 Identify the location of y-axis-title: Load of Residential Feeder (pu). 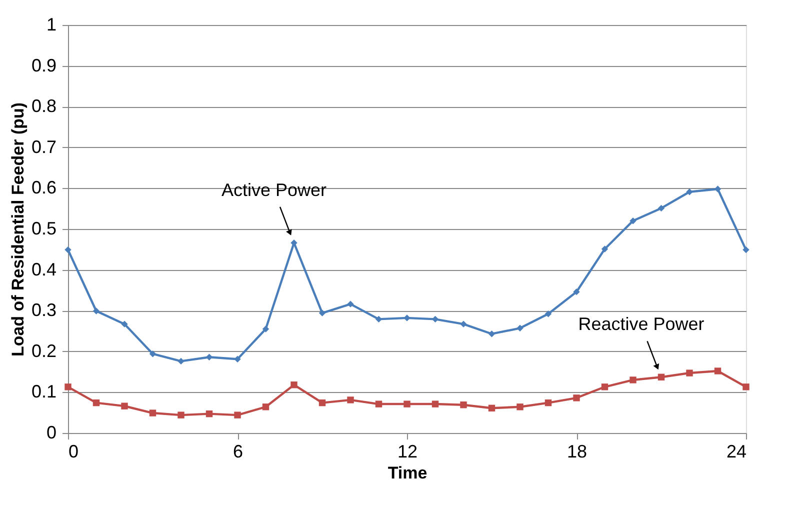
(18, 229).